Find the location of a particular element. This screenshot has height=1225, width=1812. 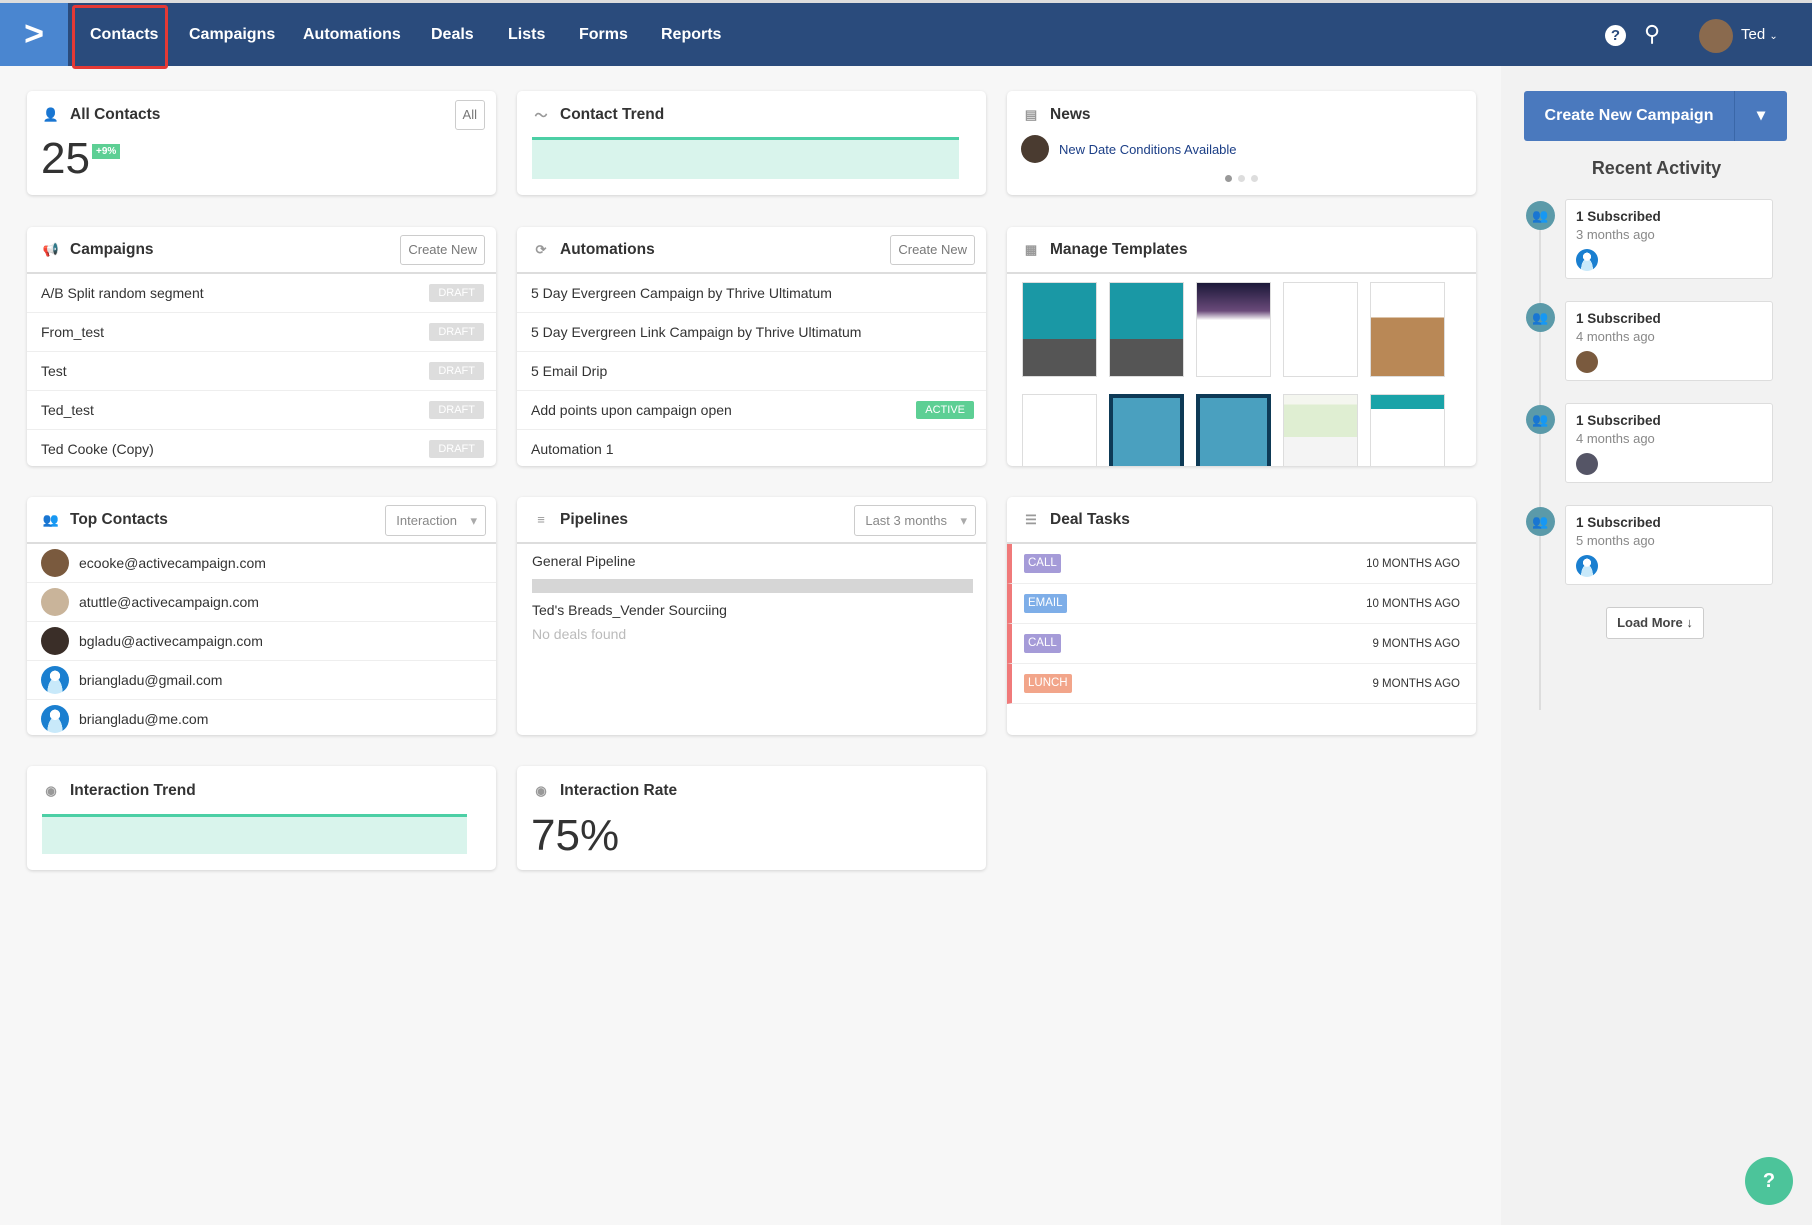

campaign-name: From_test is located at coordinates (73, 332).